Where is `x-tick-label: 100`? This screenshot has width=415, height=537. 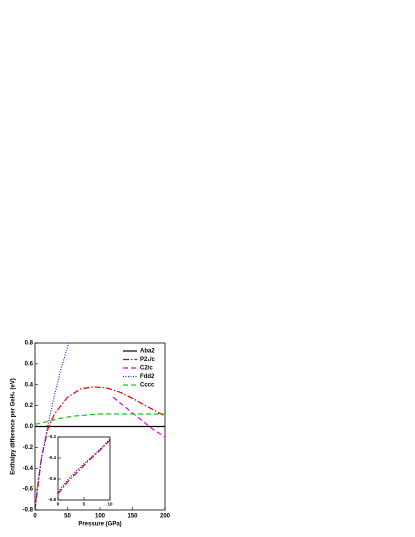 x-tick-label: 100 is located at coordinates (100, 517).